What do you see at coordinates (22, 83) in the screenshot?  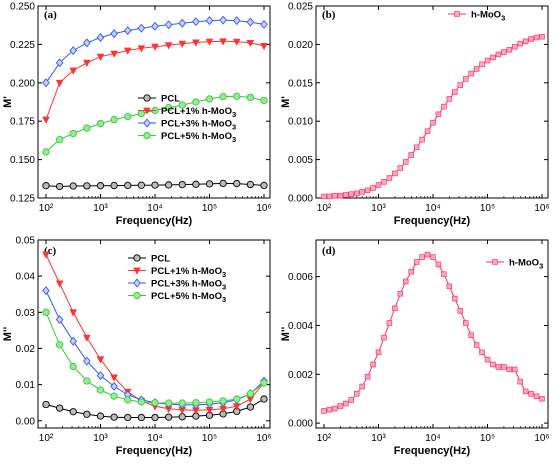 I see `y-tick-label: 0.200` at bounding box center [22, 83].